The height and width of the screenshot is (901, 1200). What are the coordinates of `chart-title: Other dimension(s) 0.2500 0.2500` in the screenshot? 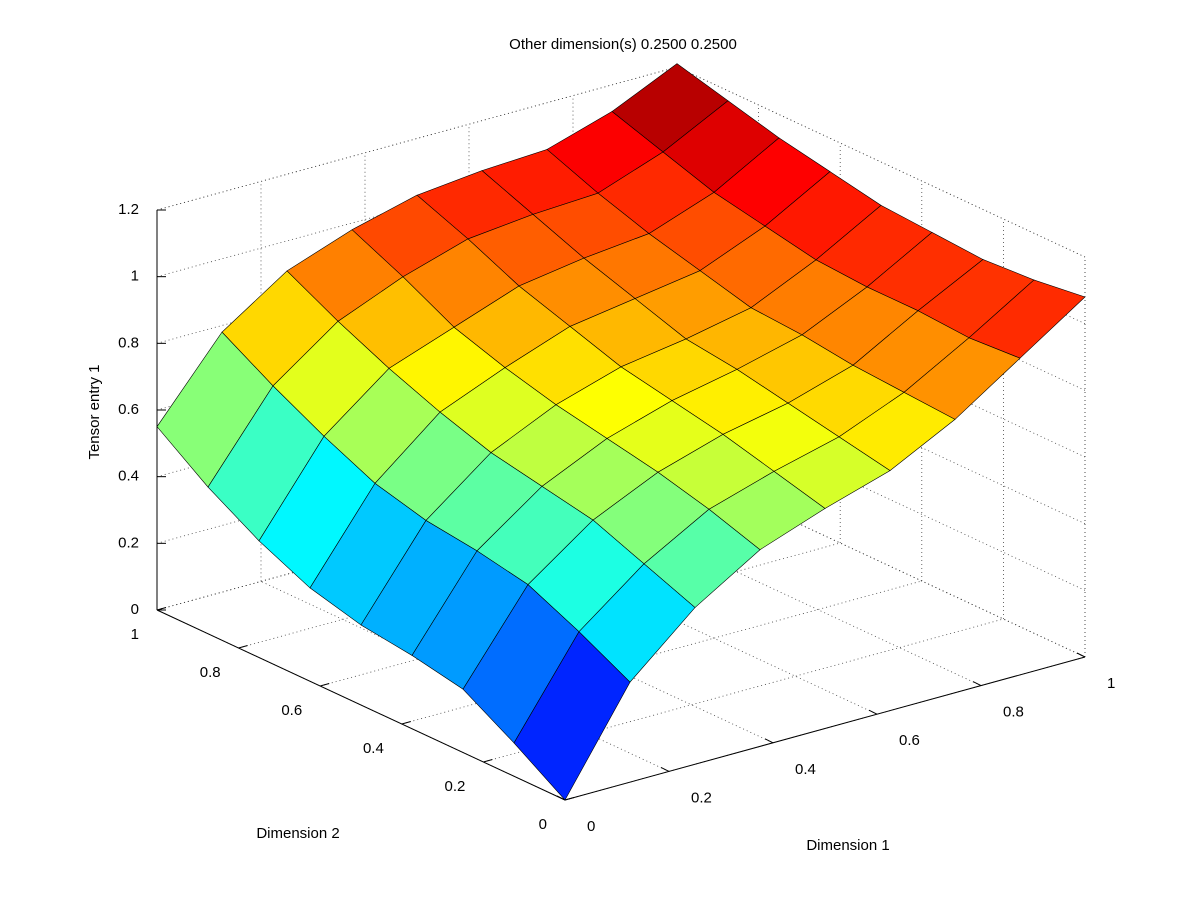 It's located at (623, 44).